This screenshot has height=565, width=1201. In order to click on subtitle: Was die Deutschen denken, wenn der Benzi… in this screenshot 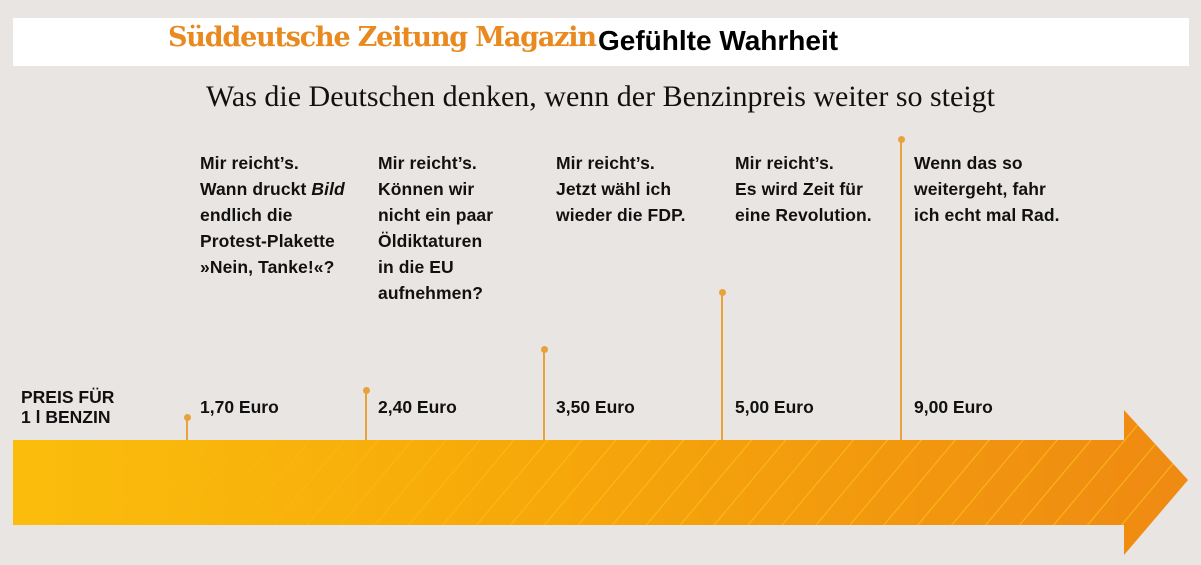, I will do `click(600, 97)`.